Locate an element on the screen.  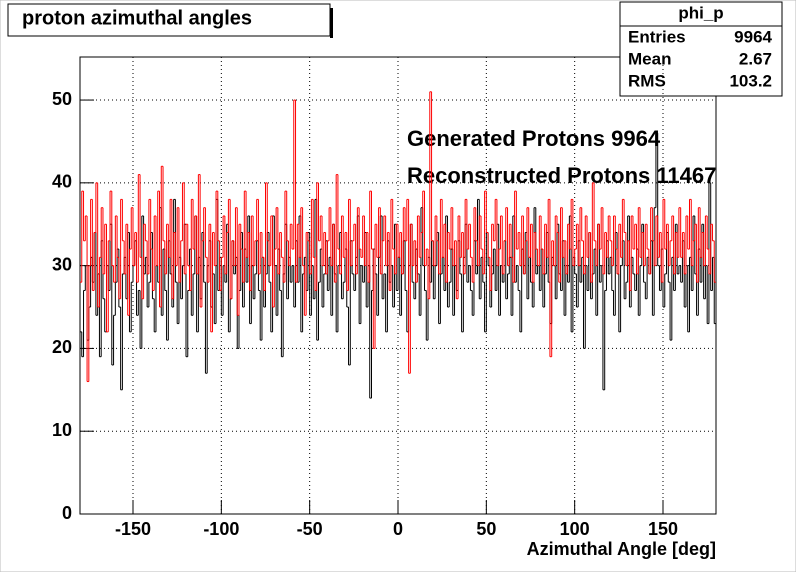
stats-label: Entries is located at coordinates (657, 36).